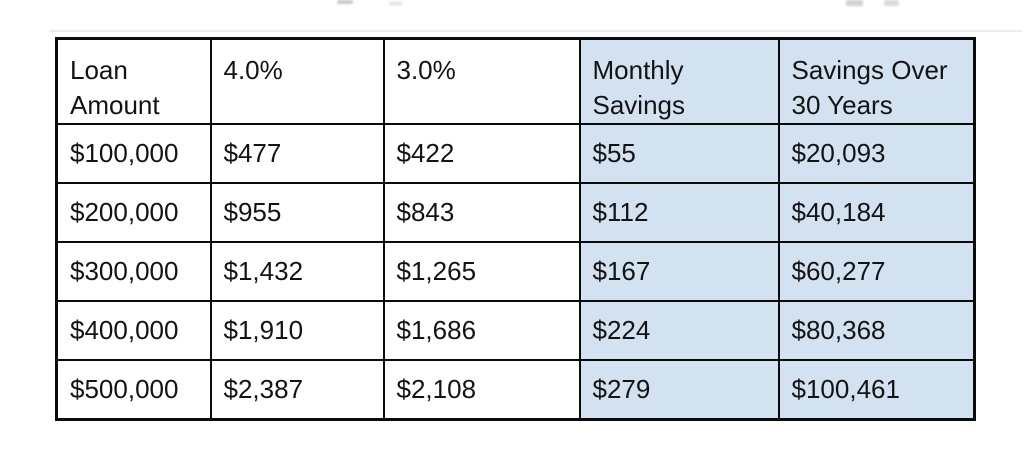 This screenshot has height=464, width=1024. Describe the element at coordinates (481, 331) in the screenshot. I see `cell-payment-3-percent: $1,686` at that location.